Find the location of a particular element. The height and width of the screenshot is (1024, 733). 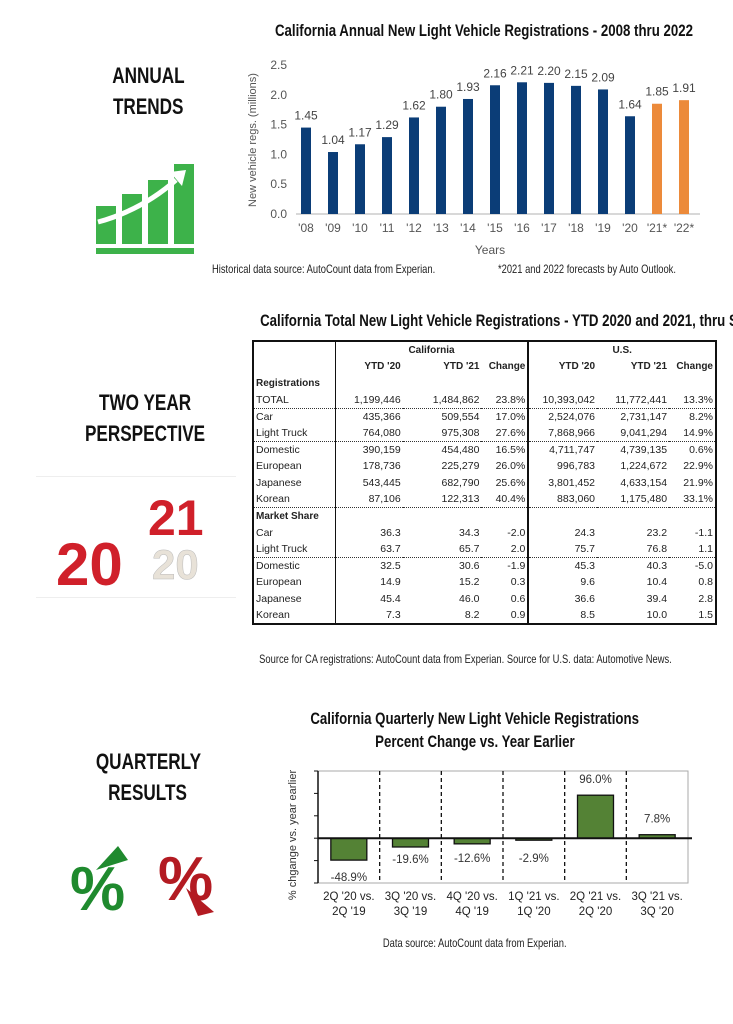

column-header: YTD '21 is located at coordinates (649, 366).